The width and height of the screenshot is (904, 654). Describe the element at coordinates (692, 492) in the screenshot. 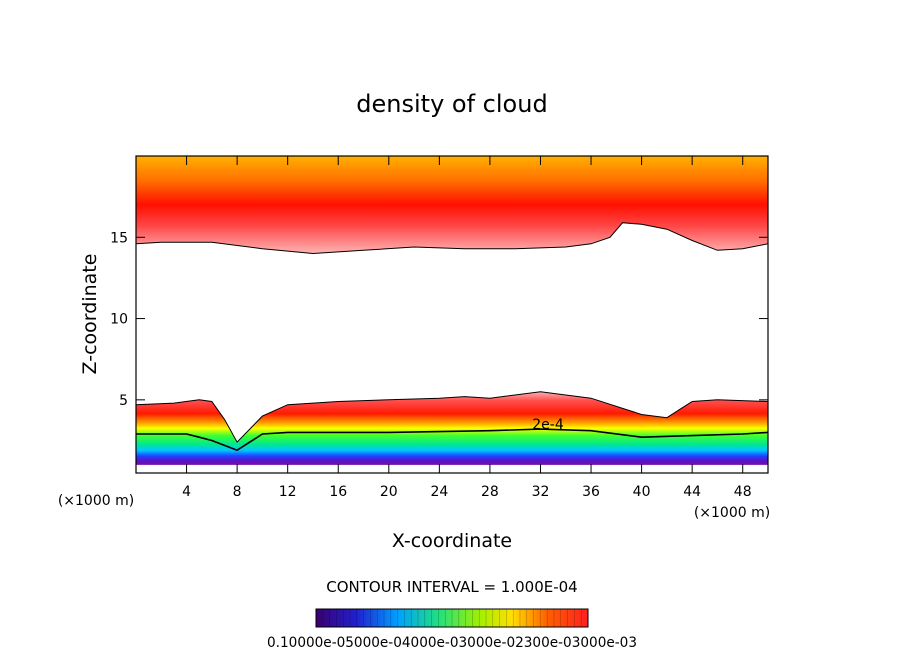

I see `x-tick-label: 44` at that location.